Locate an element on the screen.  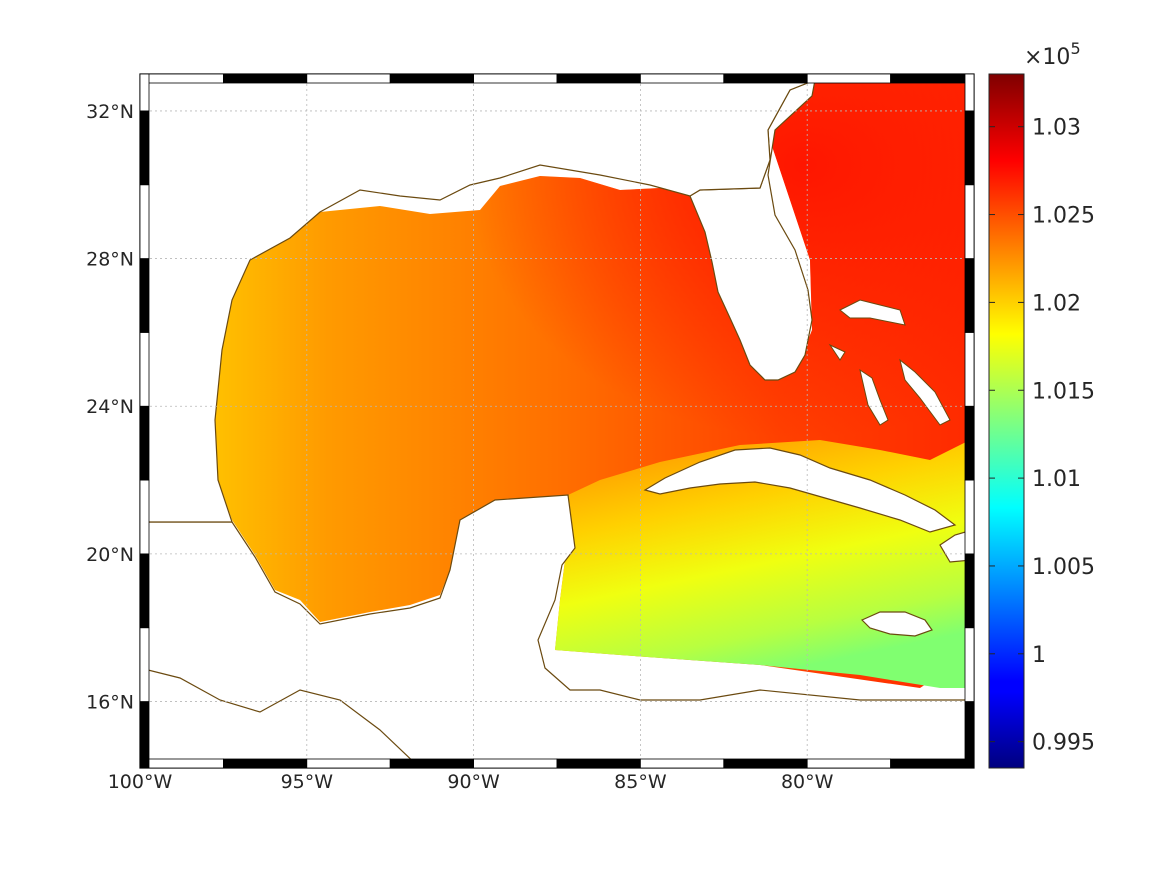
lat-tick-label: 24°N is located at coordinates (110, 407).